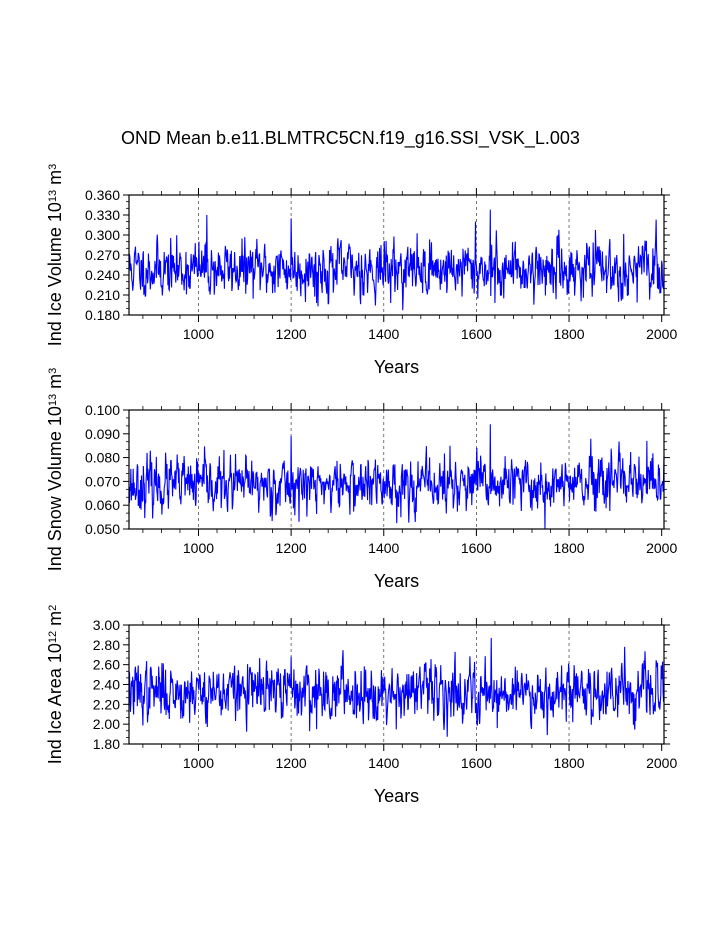 The height and width of the screenshot is (935, 723). Describe the element at coordinates (102, 215) in the screenshot. I see `ytick-label: 0.330` at that location.